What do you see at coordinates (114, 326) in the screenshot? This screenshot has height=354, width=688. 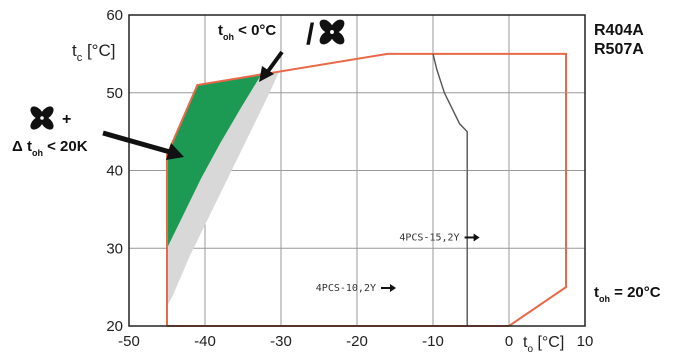 I see `y-tick-label: 20` at bounding box center [114, 326].